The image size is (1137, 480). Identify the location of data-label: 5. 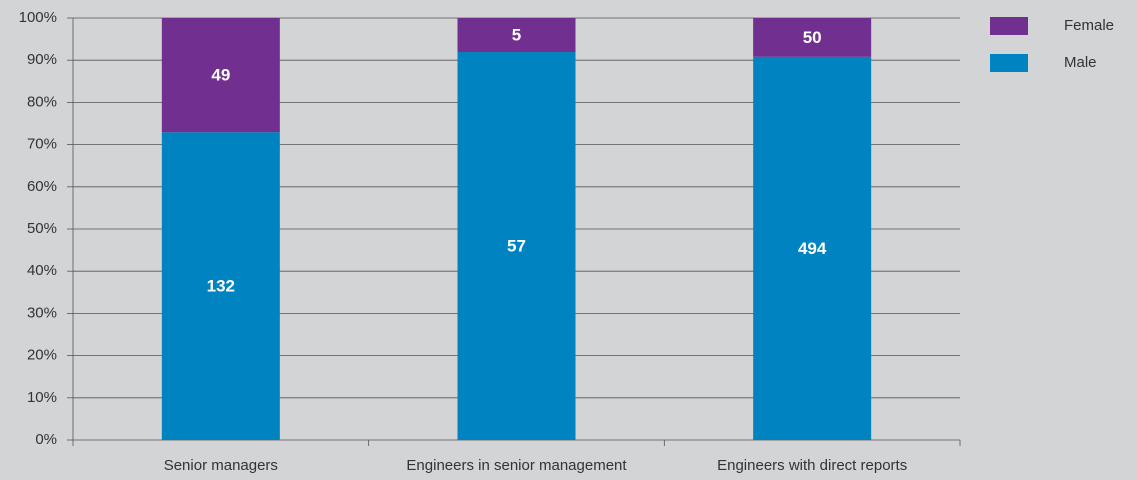
(516, 35).